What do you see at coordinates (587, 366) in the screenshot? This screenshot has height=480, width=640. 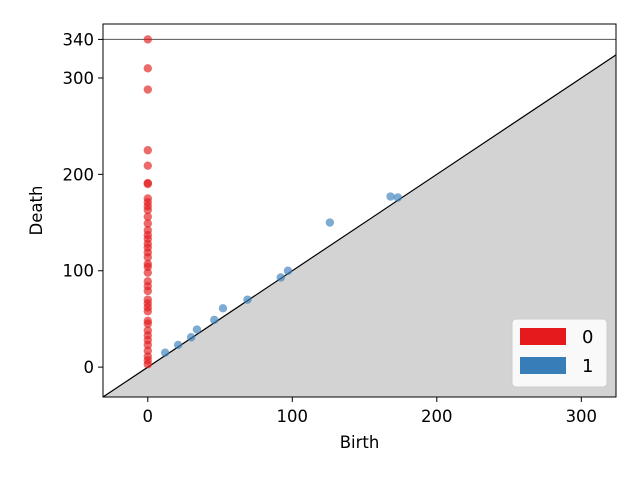 I see `legend-label: 1` at bounding box center [587, 366].